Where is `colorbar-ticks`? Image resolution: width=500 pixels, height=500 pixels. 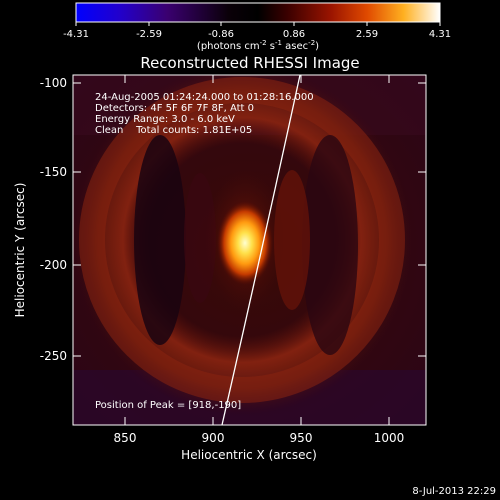
colorbar-ticks is located at coordinates (258, 24).